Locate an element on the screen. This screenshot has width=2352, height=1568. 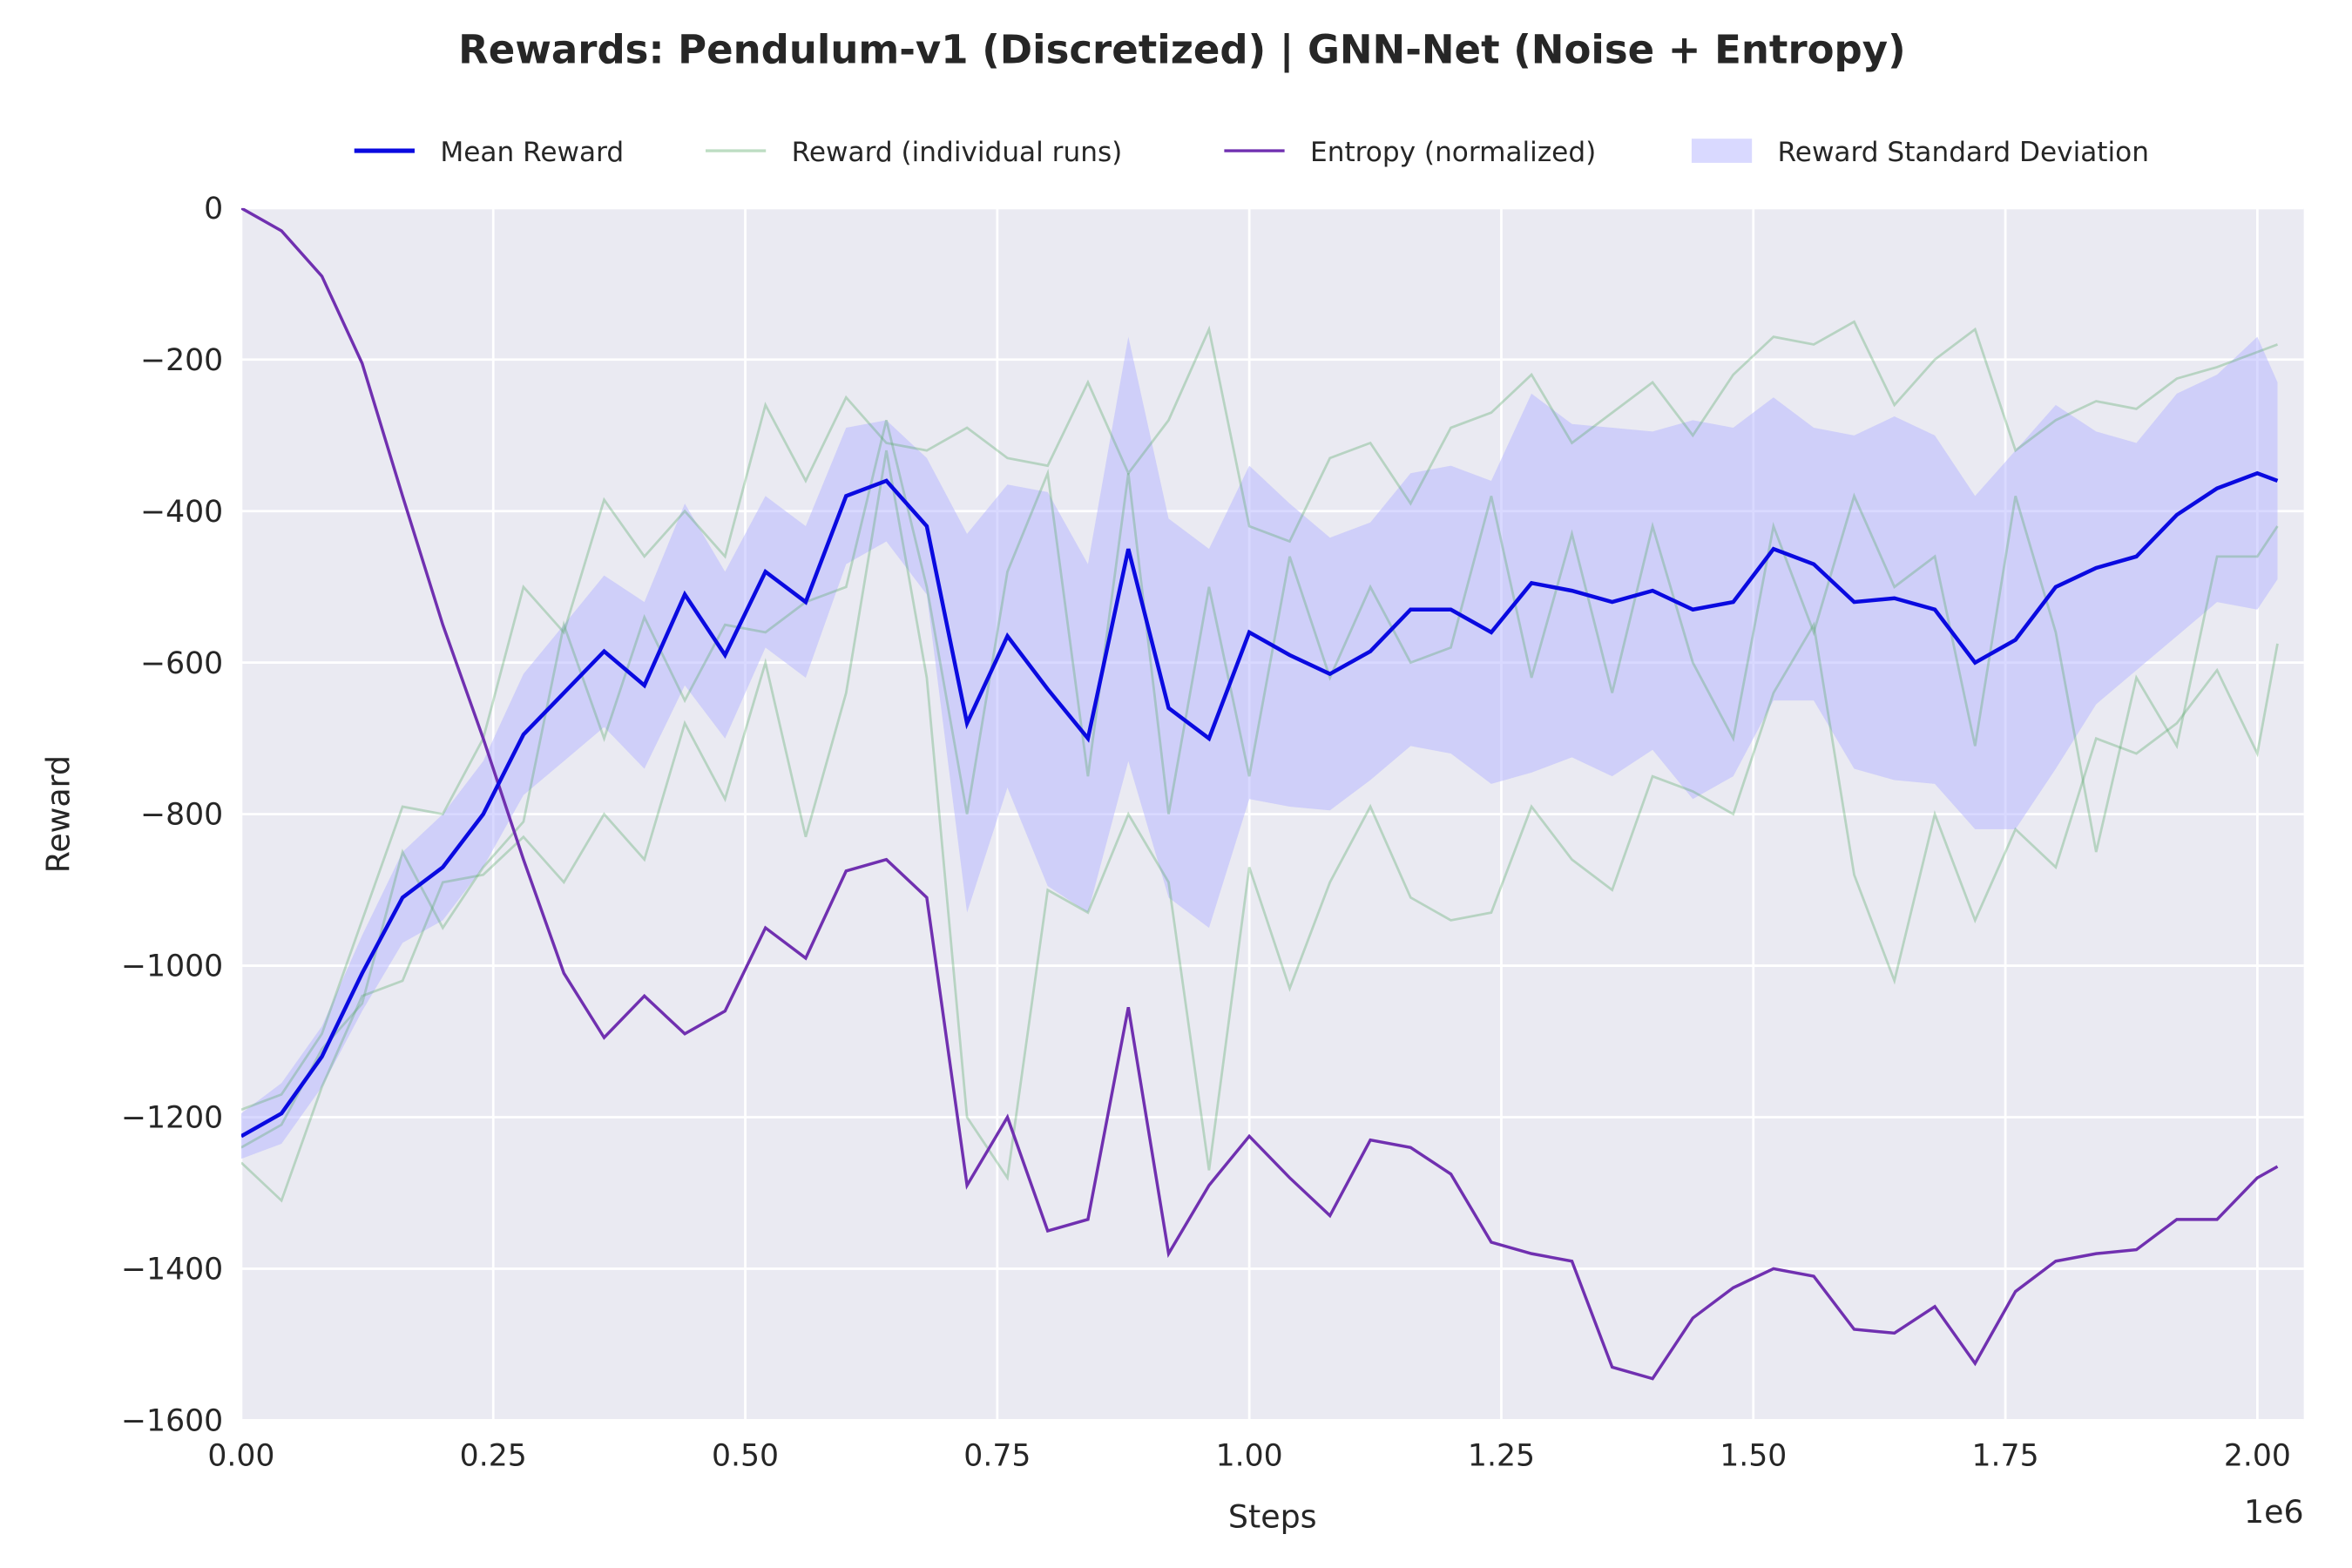
y-tick-label: −1600 is located at coordinates (172, 1420).